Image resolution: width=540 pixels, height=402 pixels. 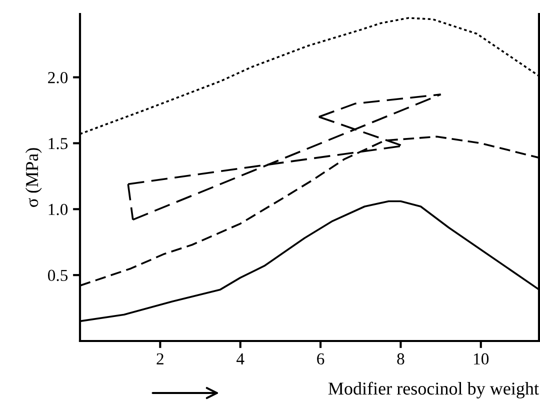 What do you see at coordinates (58, 276) in the screenshot?
I see `y-tick-label: 0.5` at bounding box center [58, 276].